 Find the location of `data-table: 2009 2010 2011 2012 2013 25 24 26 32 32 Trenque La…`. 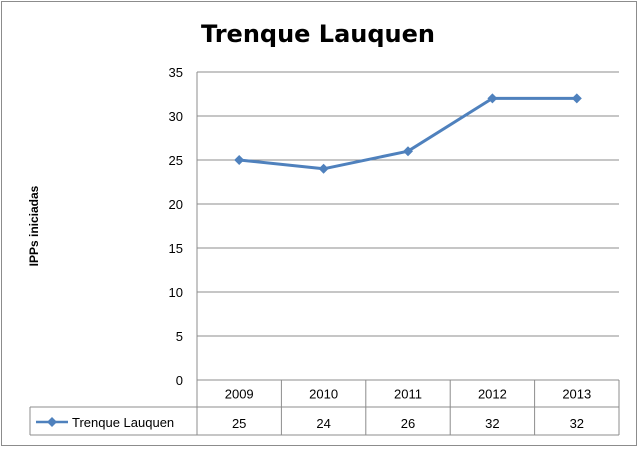

data-table: 2009 2010 2011 2012 2013 25 24 26 32 32 Trenque La… is located at coordinates (324, 407).